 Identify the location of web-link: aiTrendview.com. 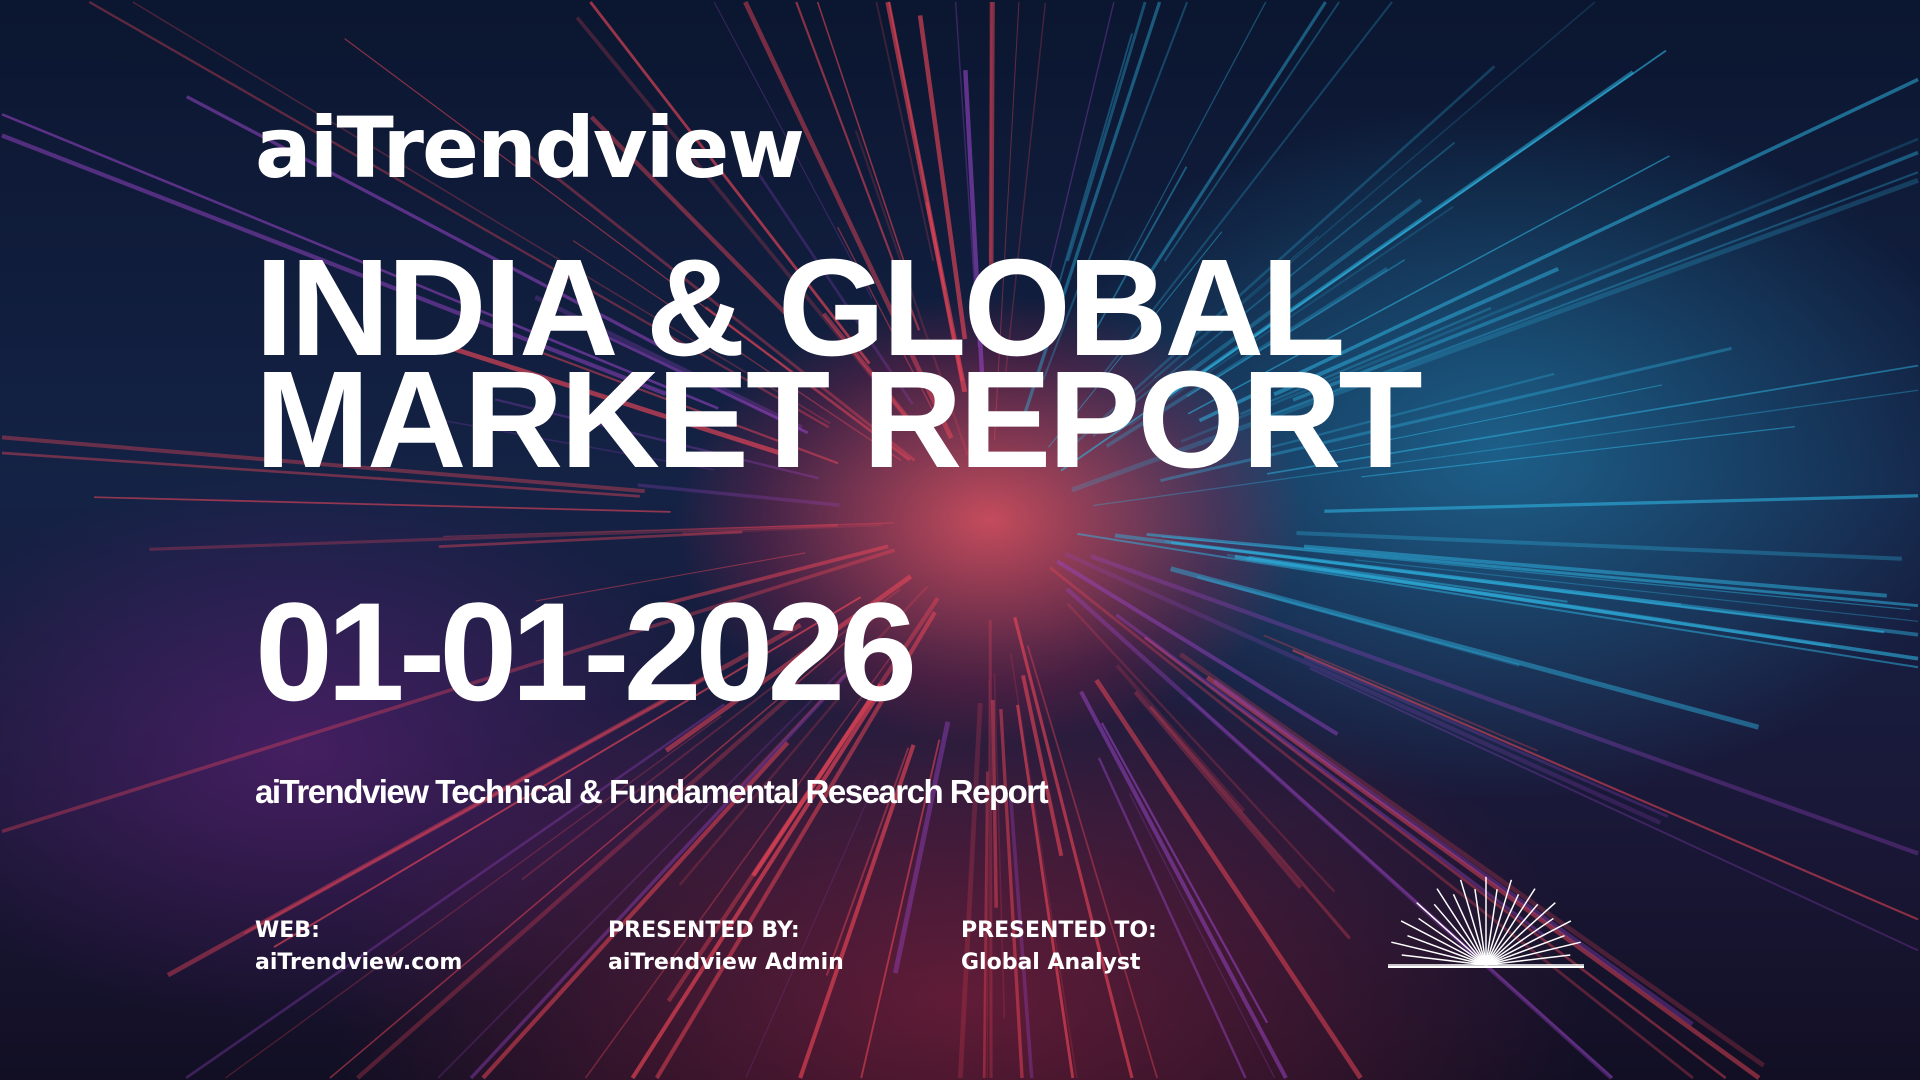
(359, 962).